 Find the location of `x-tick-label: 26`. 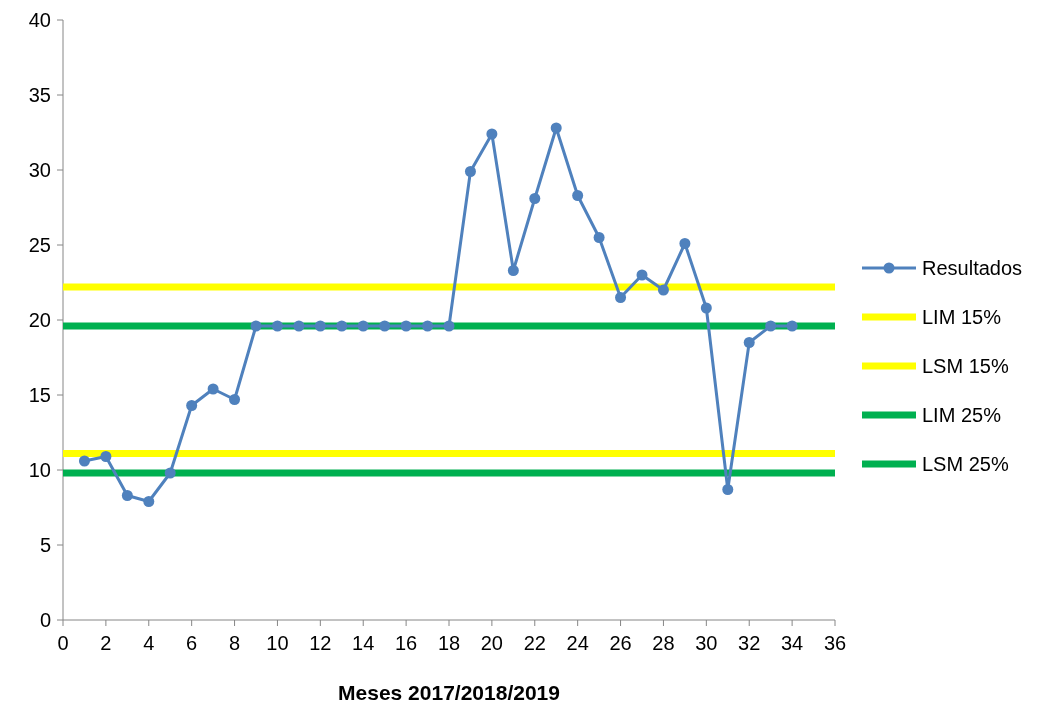

x-tick-label: 26 is located at coordinates (620, 643).